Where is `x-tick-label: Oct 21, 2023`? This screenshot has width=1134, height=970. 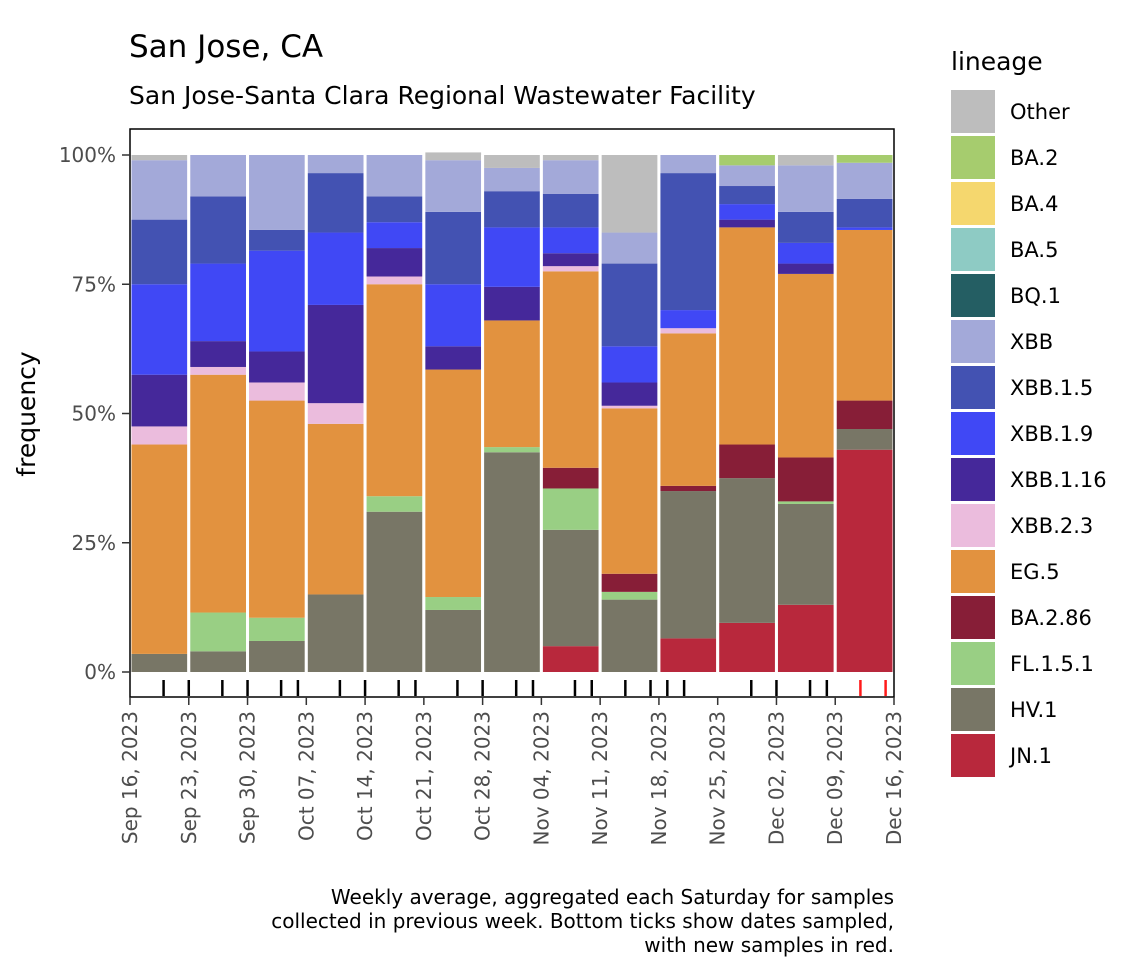 x-tick-label: Oct 21, 2023 is located at coordinates (424, 776).